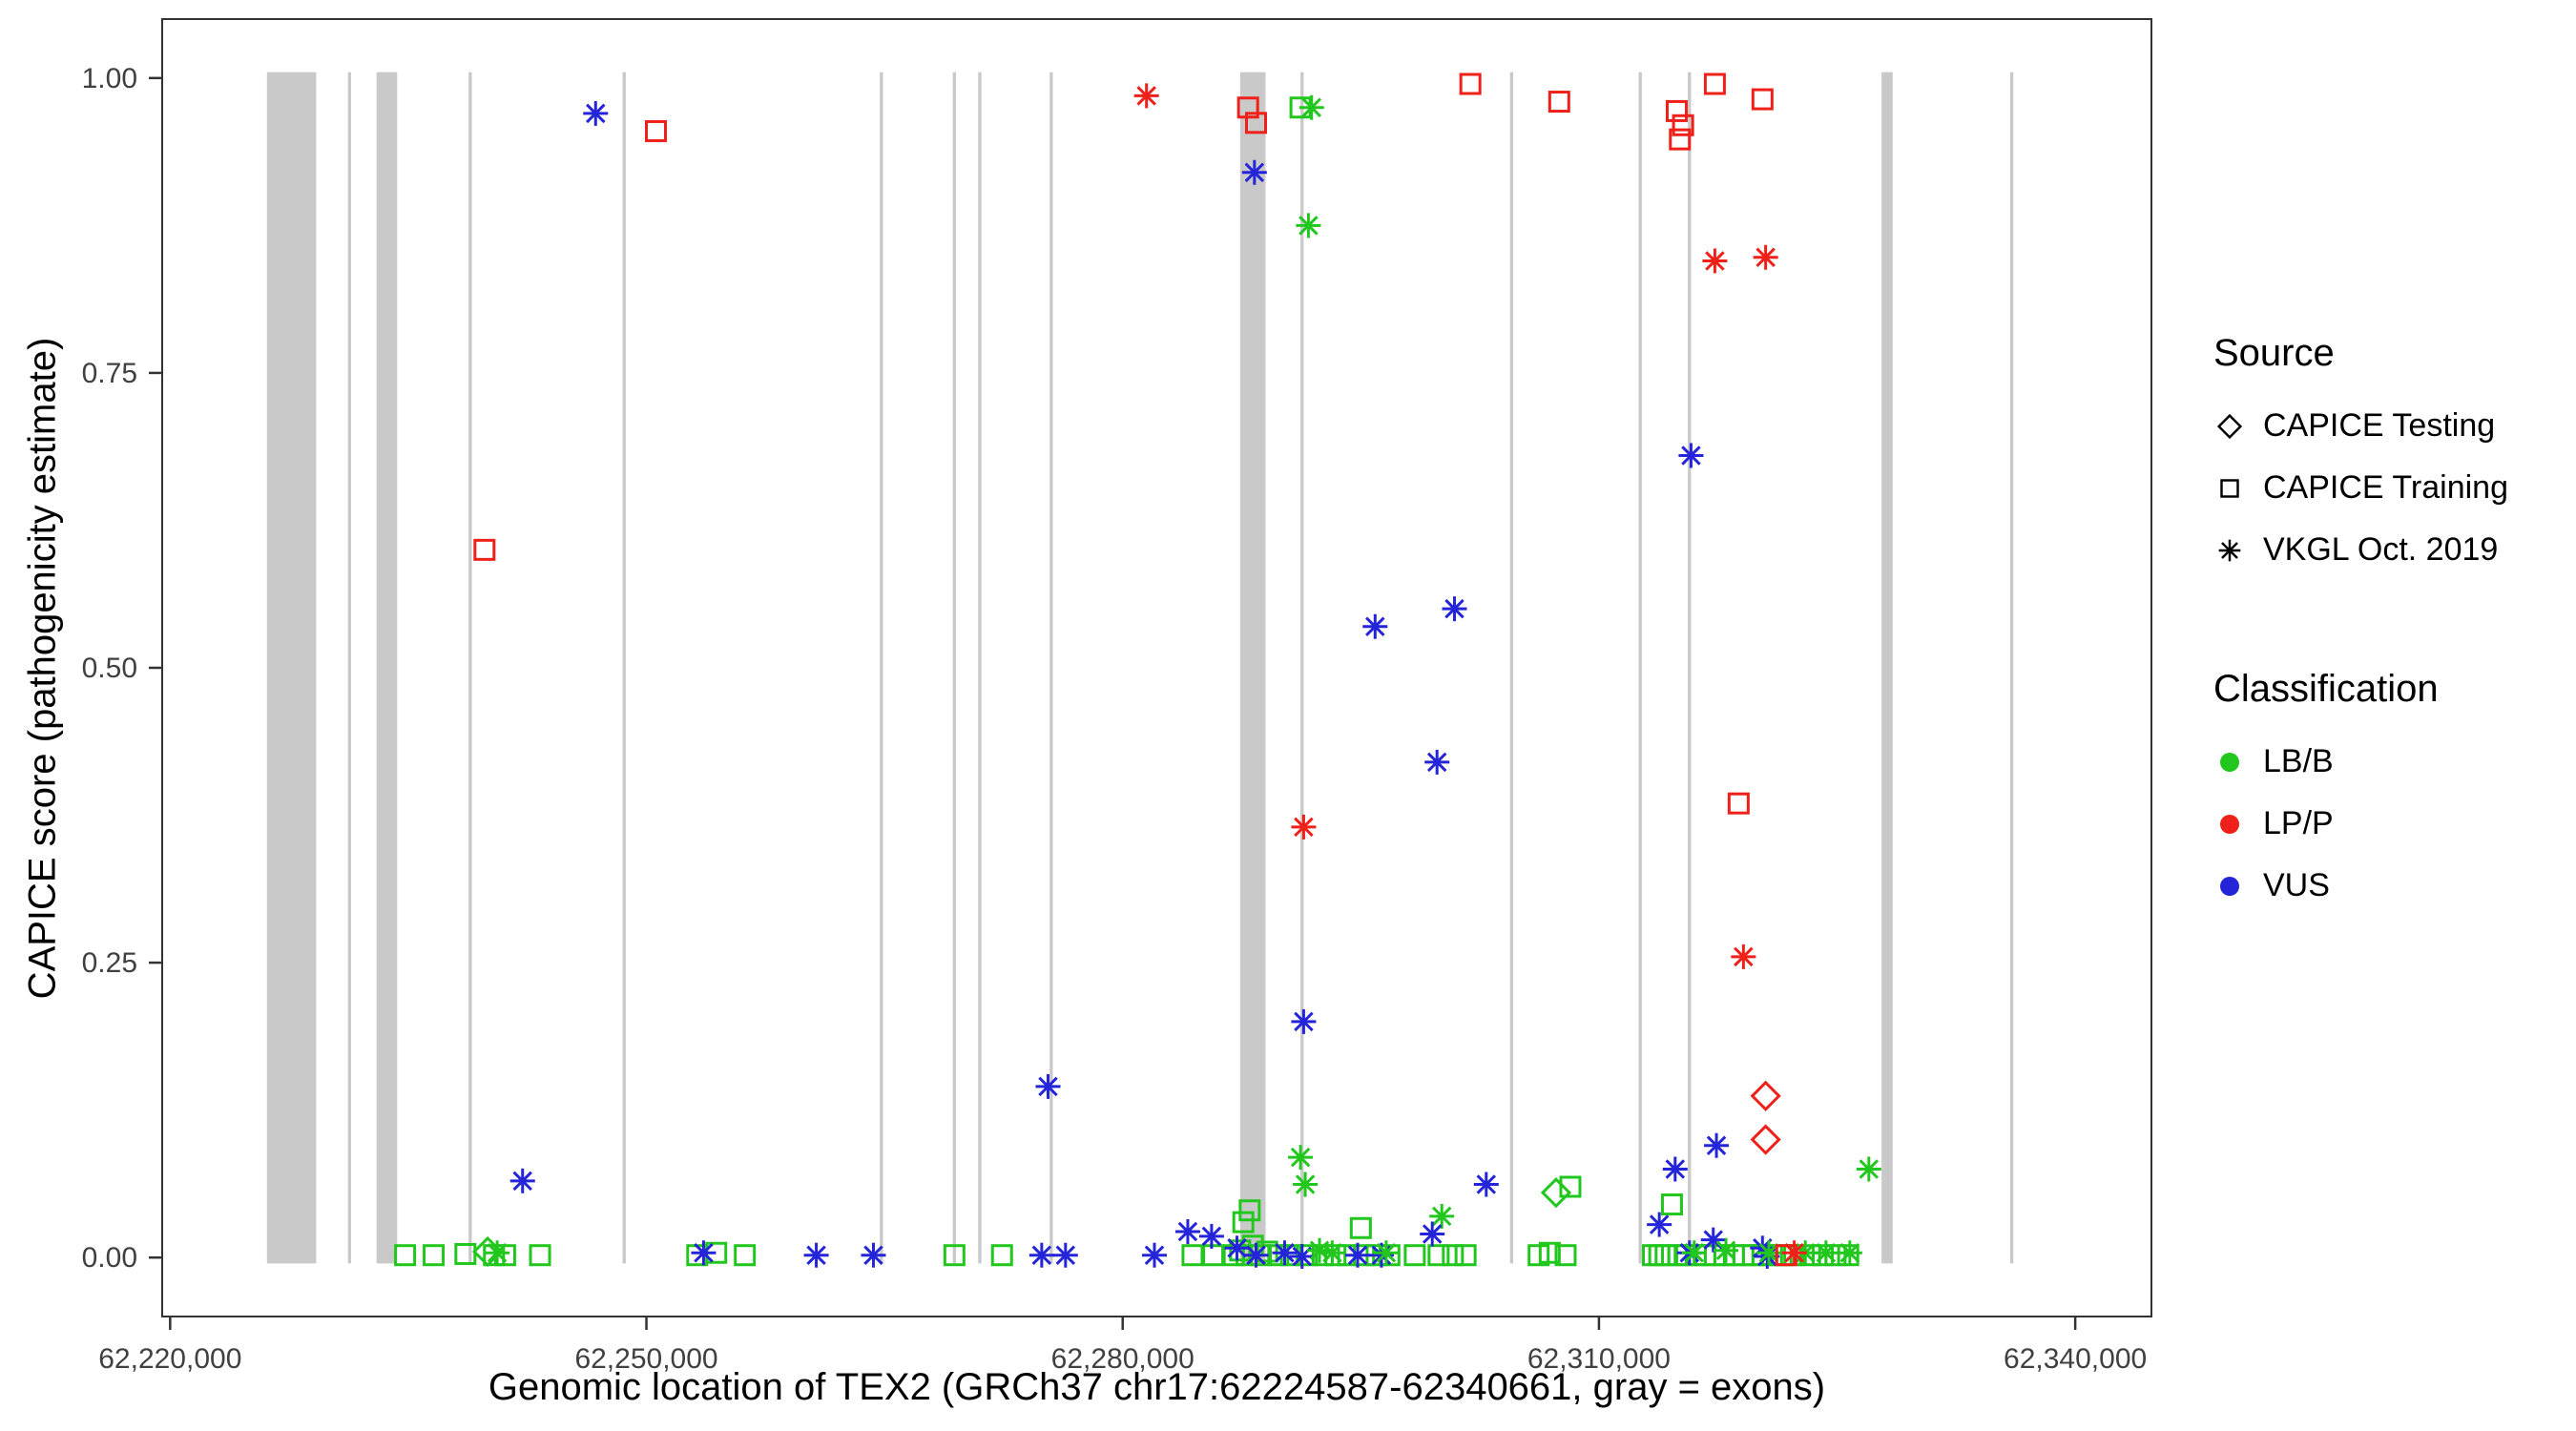  I want to click on legend-item-label: CAPICE Testing, so click(2379, 425).